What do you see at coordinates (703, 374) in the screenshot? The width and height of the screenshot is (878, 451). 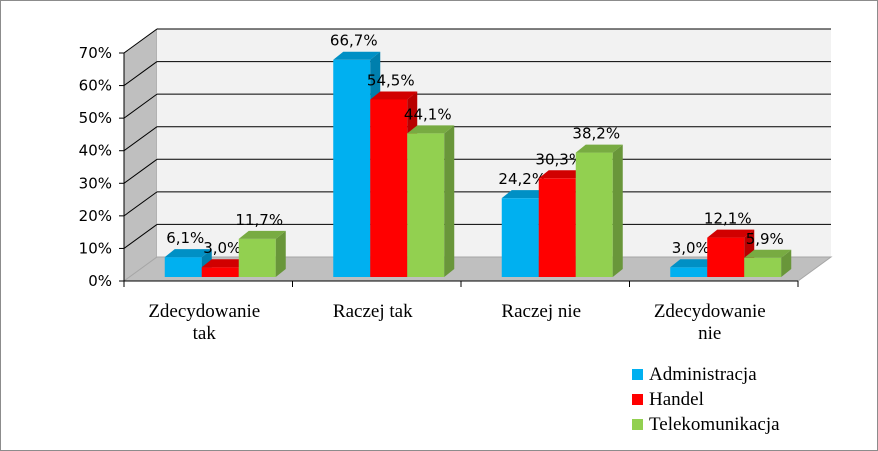 I see `legend-label: Administracja` at bounding box center [703, 374].